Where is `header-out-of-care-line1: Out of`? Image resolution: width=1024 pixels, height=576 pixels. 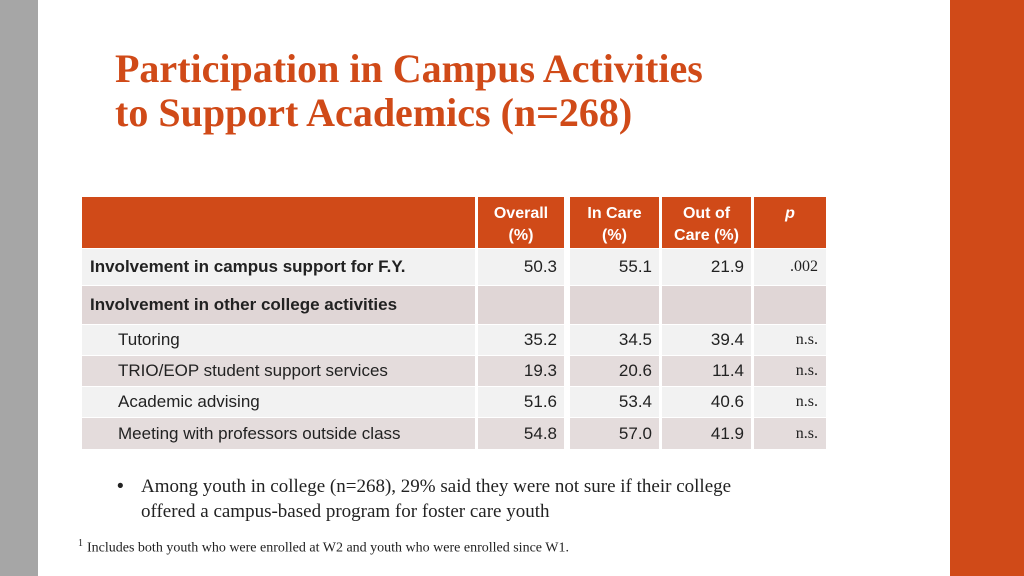 header-out-of-care-line1: Out of is located at coordinates (706, 213).